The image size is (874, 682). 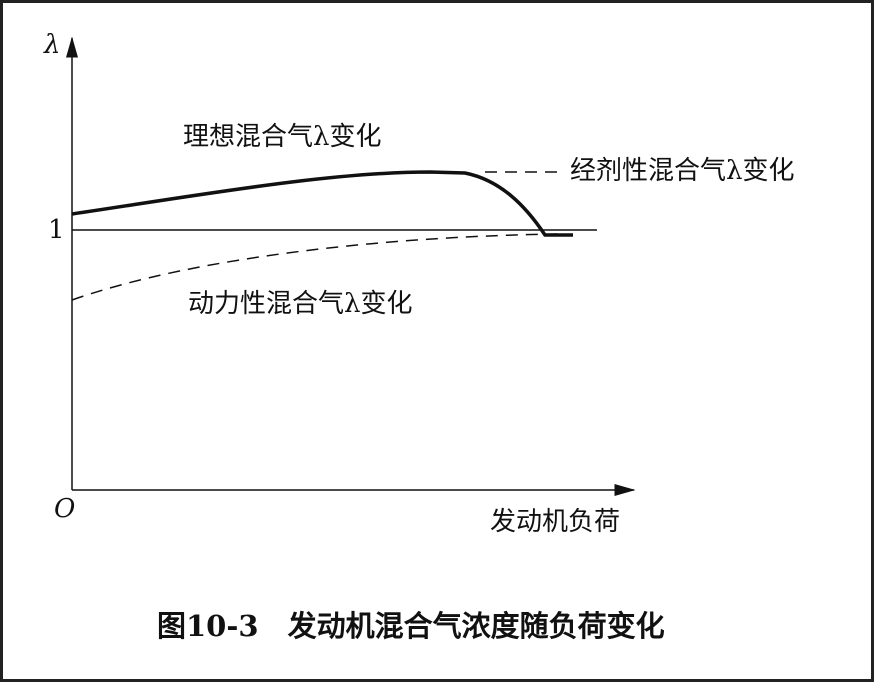 What do you see at coordinates (555, 522) in the screenshot?
I see `x-label: 发动机负荷` at bounding box center [555, 522].